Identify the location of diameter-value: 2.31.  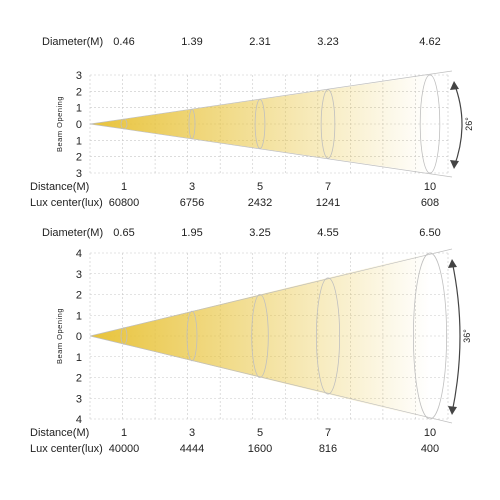
(259, 42).